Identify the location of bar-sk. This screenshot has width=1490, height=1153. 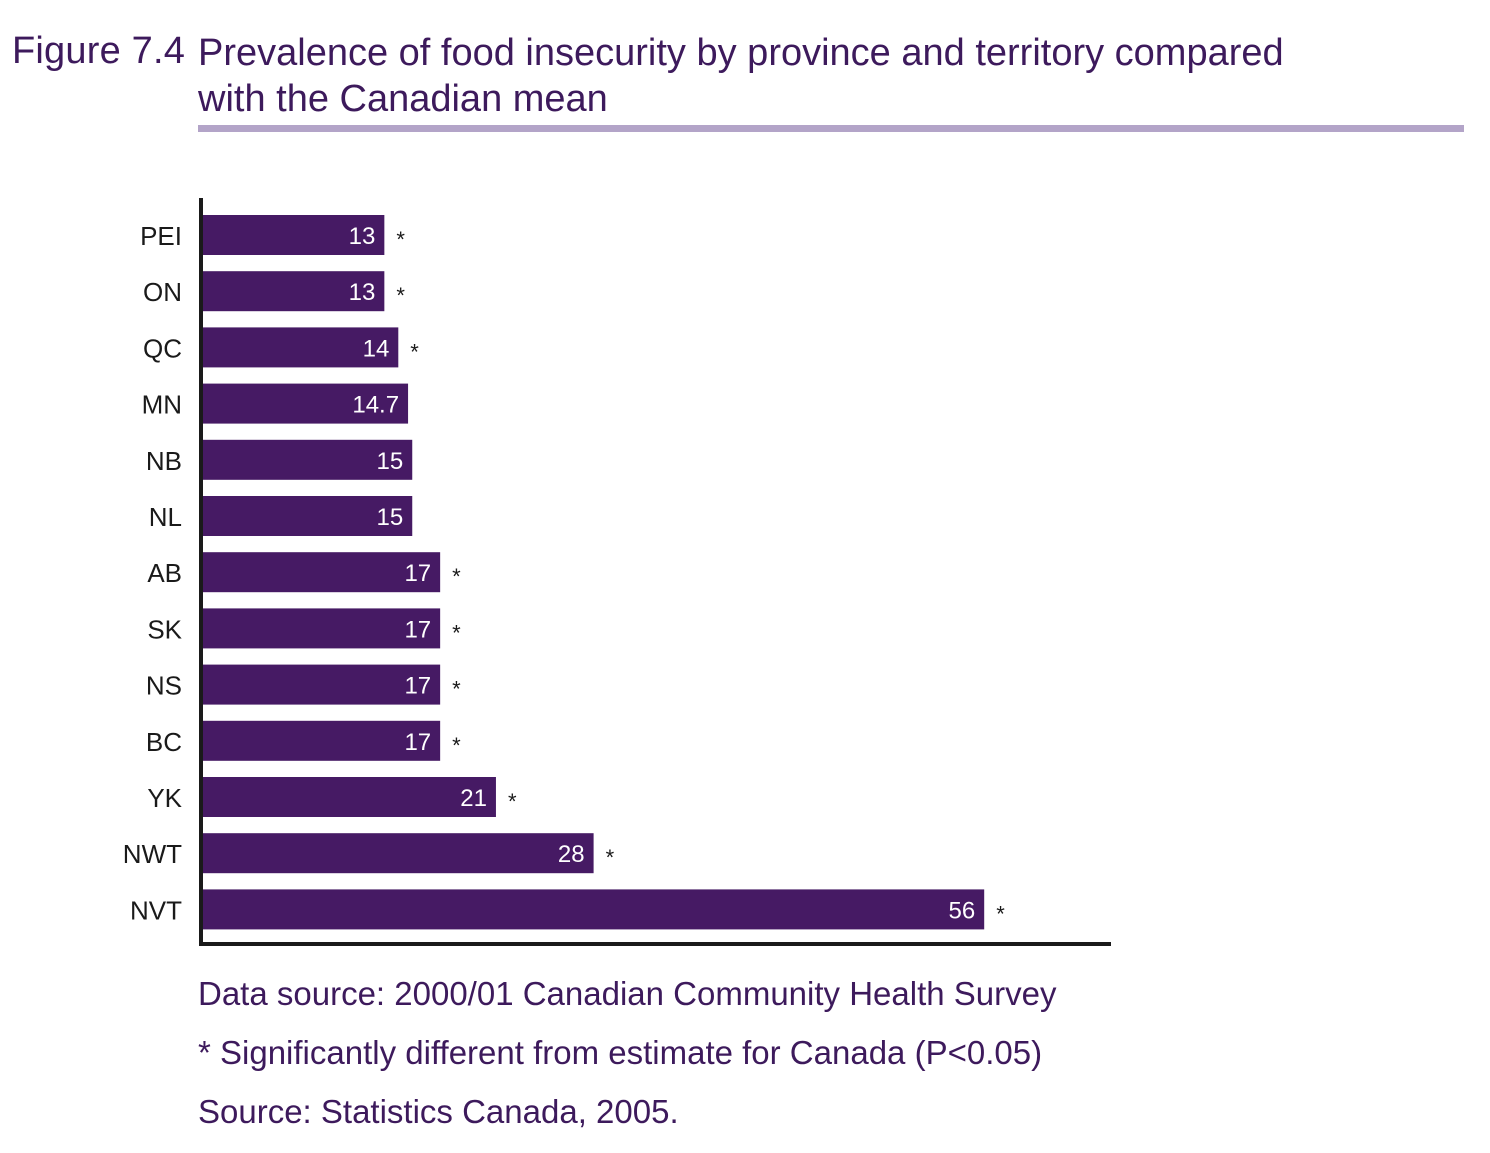
(322, 628).